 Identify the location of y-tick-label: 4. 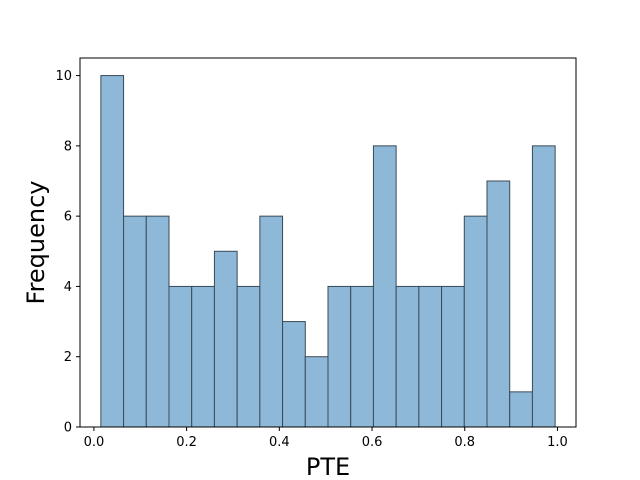
(68, 287).